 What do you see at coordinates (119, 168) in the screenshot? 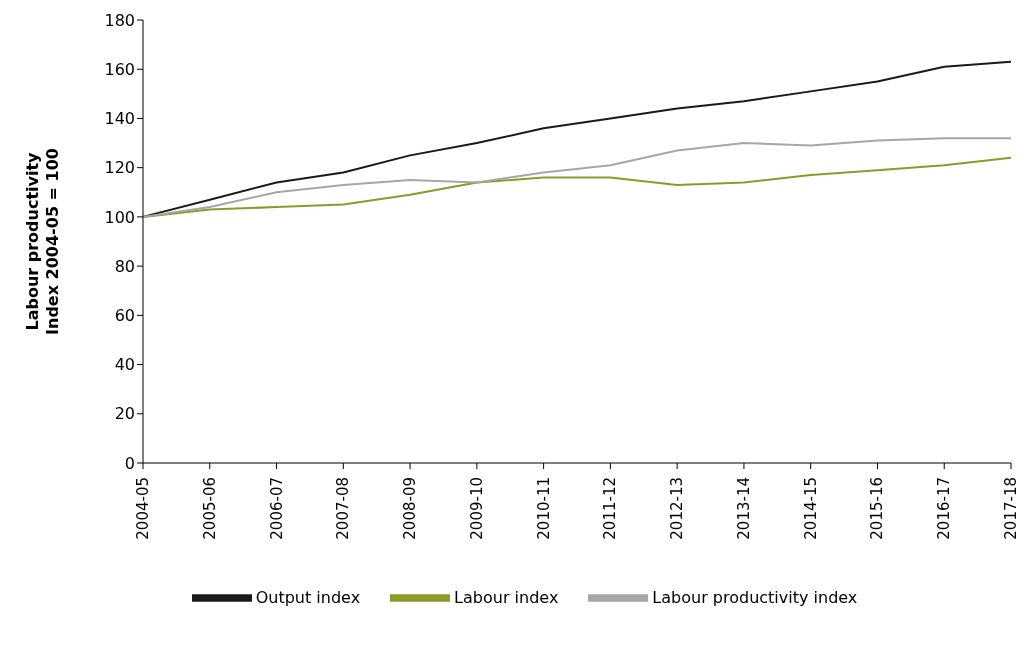
I see `y-tick-label: 120` at bounding box center [119, 168].